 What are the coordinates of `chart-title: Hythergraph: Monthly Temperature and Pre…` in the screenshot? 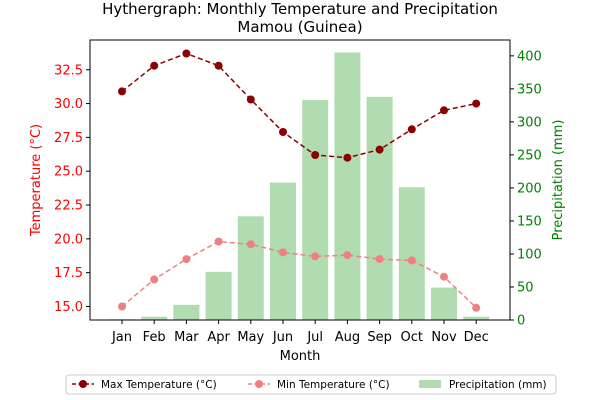 It's located at (300, 9).